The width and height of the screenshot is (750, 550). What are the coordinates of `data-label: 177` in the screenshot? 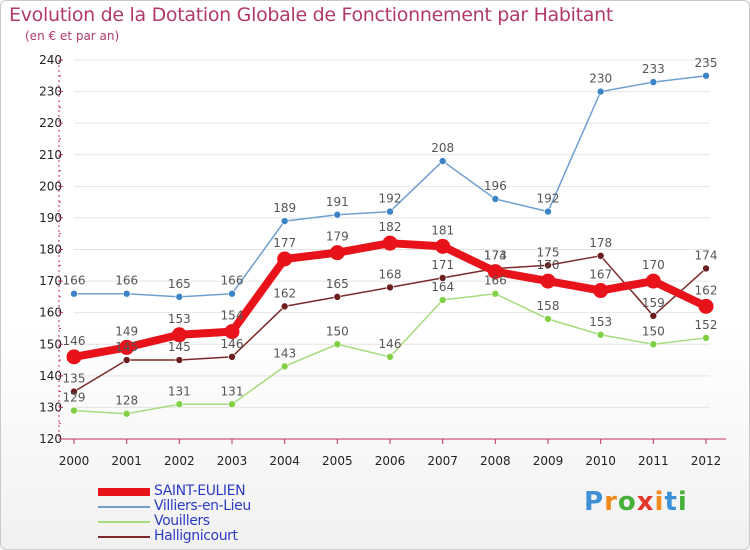 It's located at (284, 243).